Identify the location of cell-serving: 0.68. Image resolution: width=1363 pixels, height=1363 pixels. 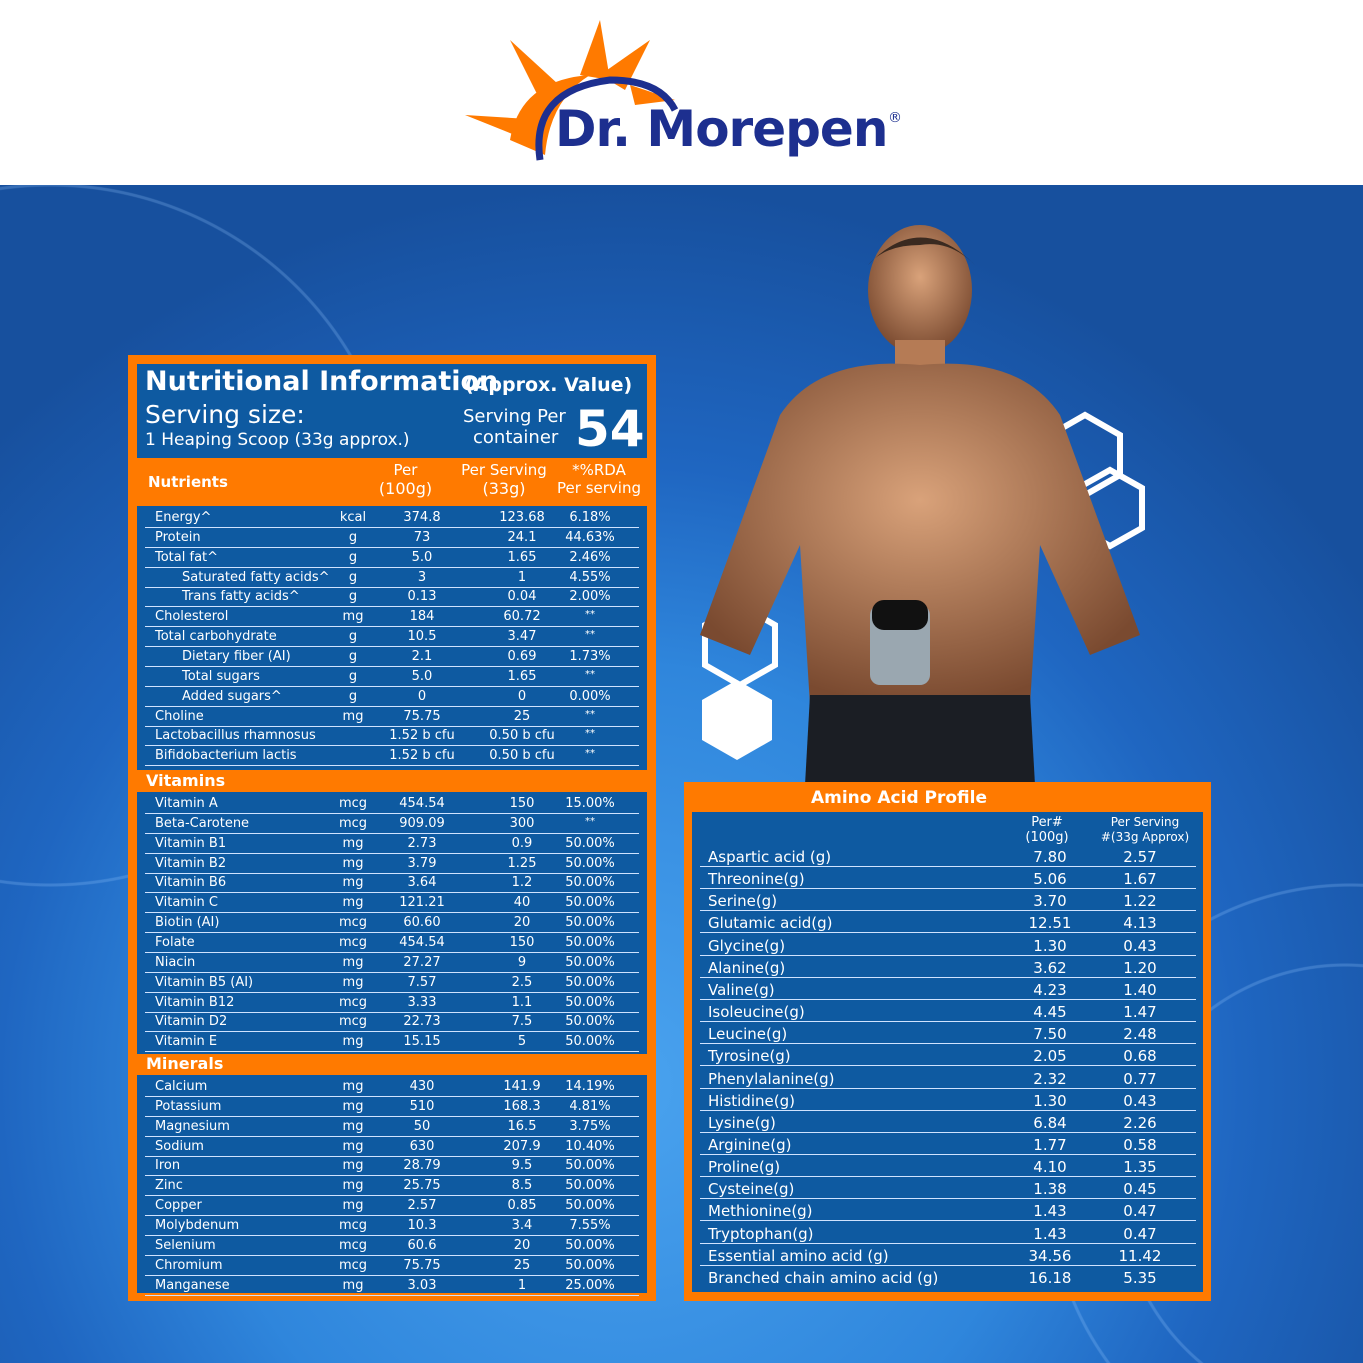
(1140, 1056).